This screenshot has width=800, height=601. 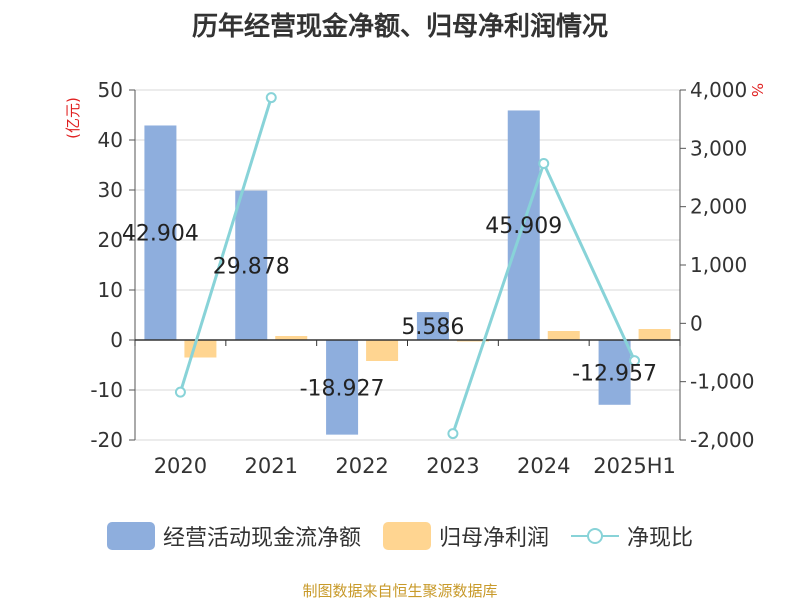 What do you see at coordinates (110, 140) in the screenshot?
I see `y-left-tick-label: 40` at bounding box center [110, 140].